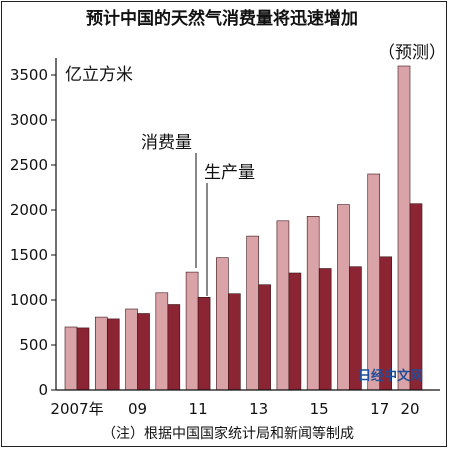 This screenshot has height=450, width=450. What do you see at coordinates (198, 409) in the screenshot?
I see `x-tick-label: 11` at bounding box center [198, 409].